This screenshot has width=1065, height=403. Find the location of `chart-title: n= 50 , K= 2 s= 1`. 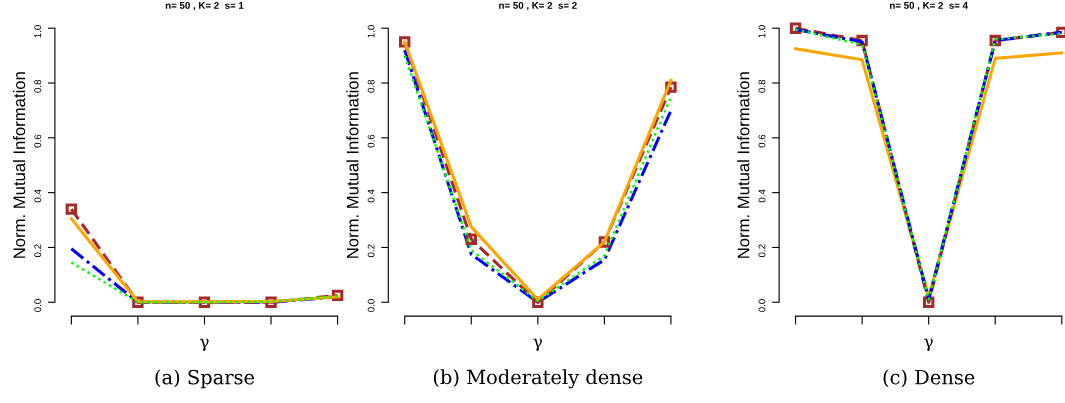

chart-title: n= 50 , K= 2 s= 1 is located at coordinates (204, 6).